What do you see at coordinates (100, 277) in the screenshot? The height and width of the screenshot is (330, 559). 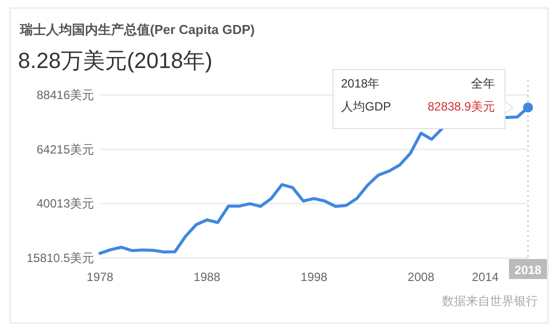 I see `x-tick-label: 1978` at bounding box center [100, 277].